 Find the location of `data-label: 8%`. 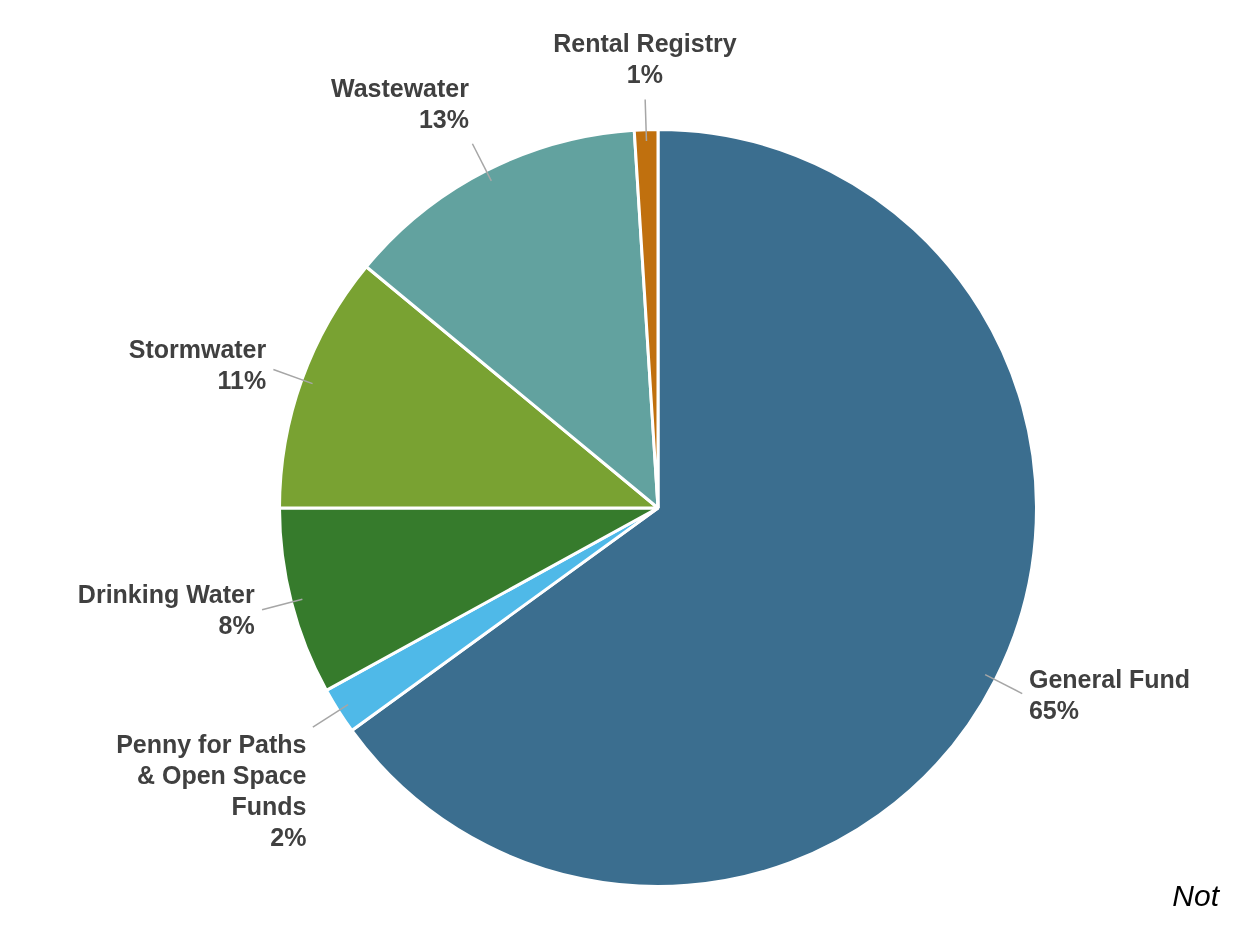

data-label: 8% is located at coordinates (236, 624).